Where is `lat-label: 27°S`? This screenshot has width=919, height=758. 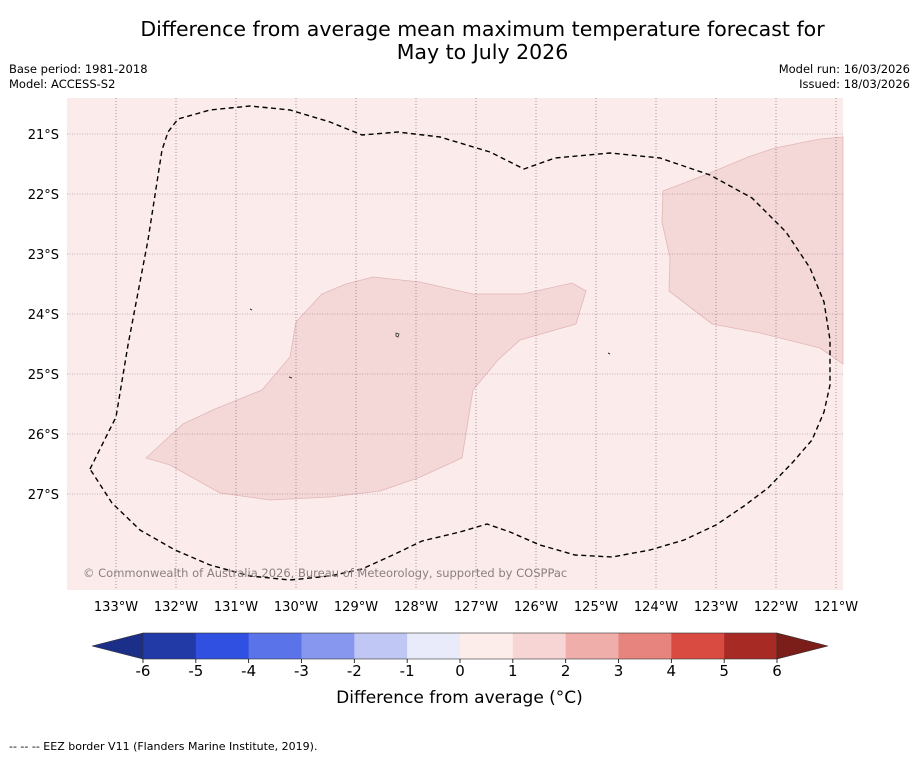
lat-label: 27°S is located at coordinates (43, 495).